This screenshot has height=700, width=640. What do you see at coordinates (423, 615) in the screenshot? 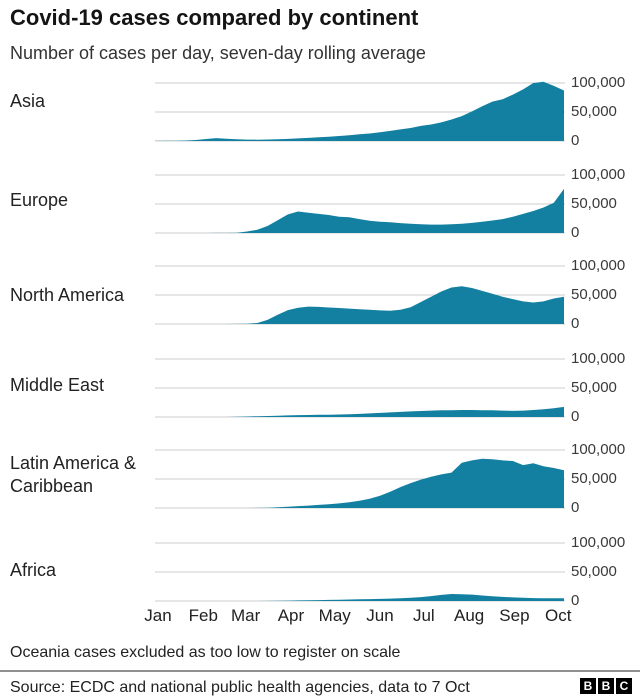
I see `x-axis-label: Jul` at bounding box center [423, 615].